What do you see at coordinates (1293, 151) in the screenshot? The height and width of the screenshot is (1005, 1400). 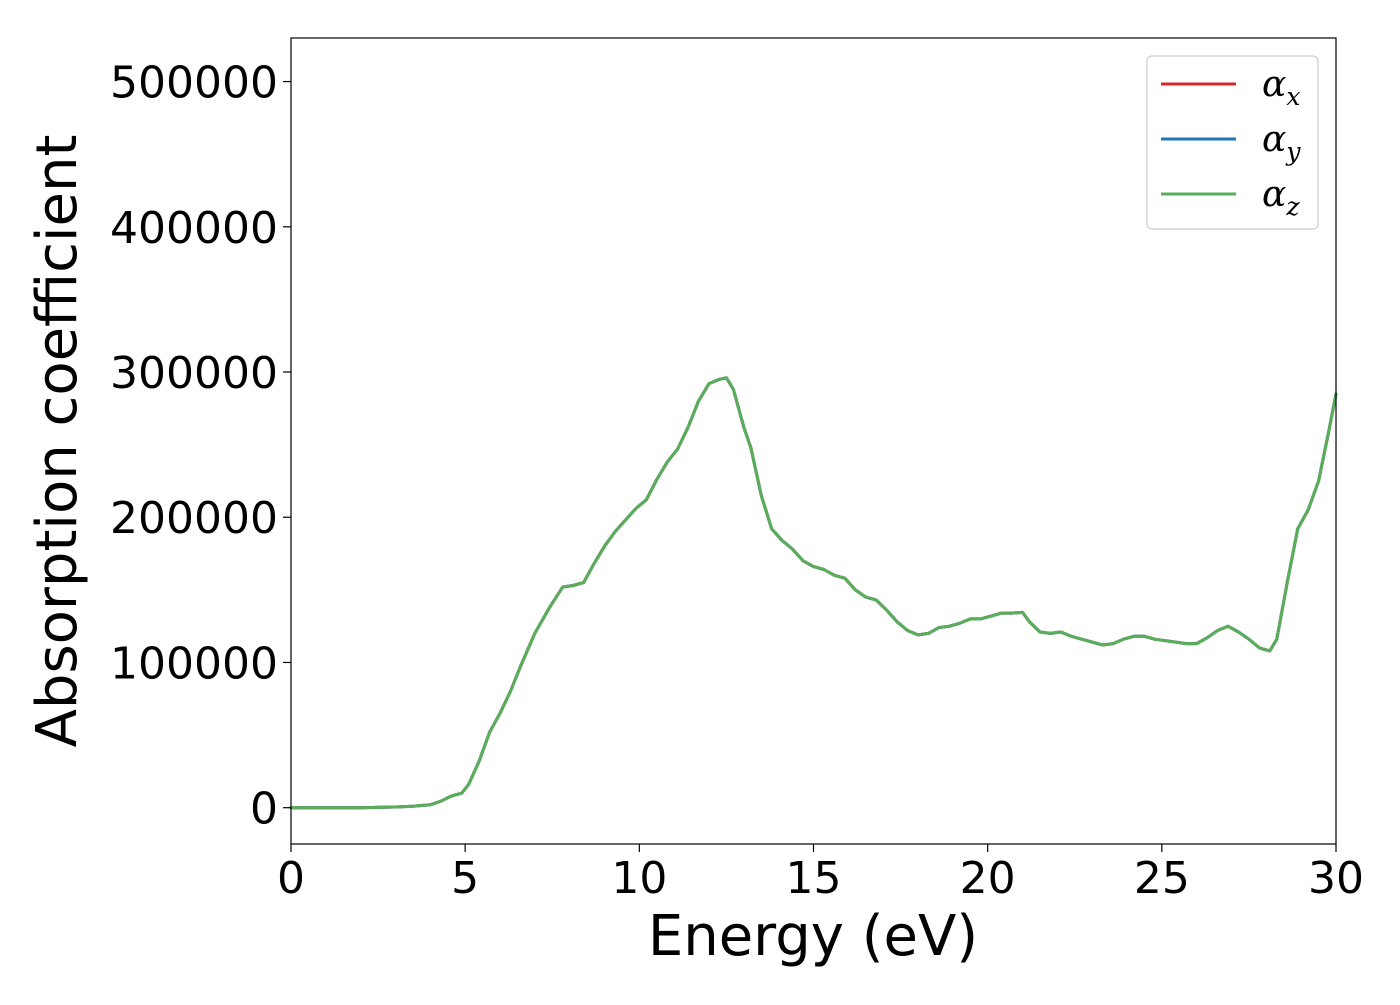 I see `legend-label-subscript: y` at bounding box center [1293, 151].